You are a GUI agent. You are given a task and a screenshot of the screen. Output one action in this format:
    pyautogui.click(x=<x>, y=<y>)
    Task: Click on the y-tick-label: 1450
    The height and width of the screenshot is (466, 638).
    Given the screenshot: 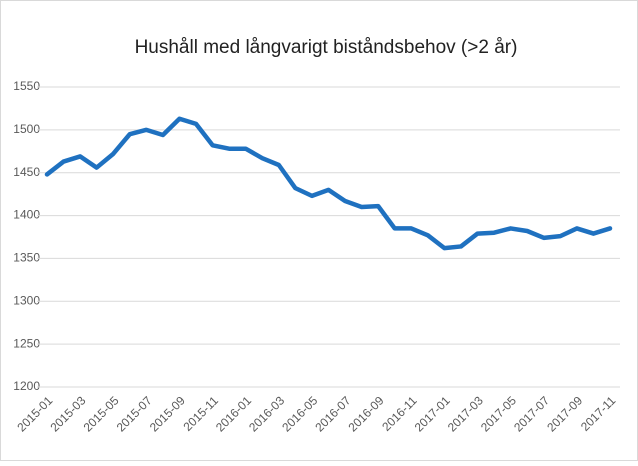 What is the action you would take?
    pyautogui.click(x=26, y=172)
    